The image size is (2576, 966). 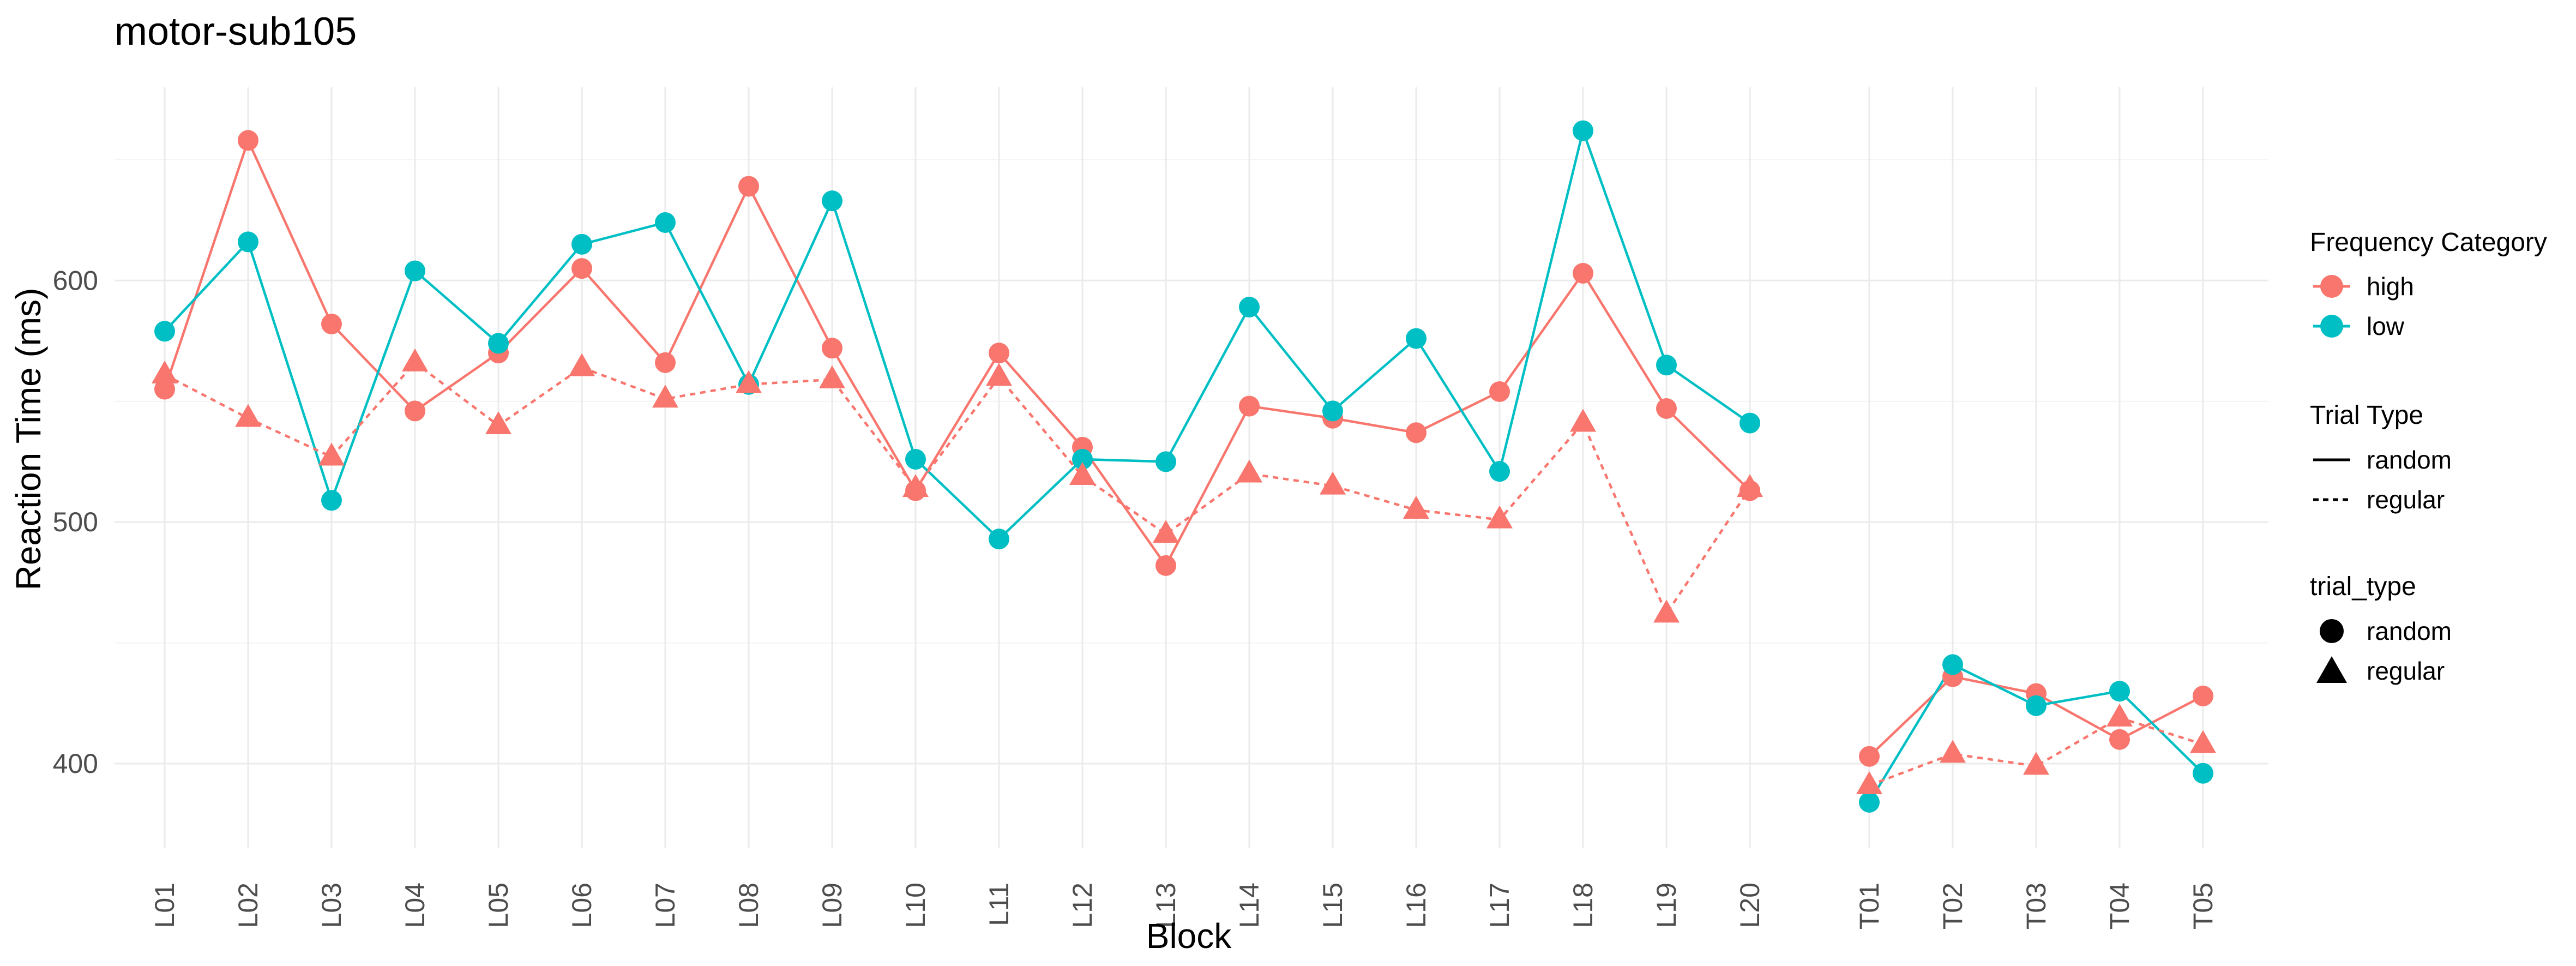 I want to click on x-tick-label: L20, so click(x=1750, y=905).